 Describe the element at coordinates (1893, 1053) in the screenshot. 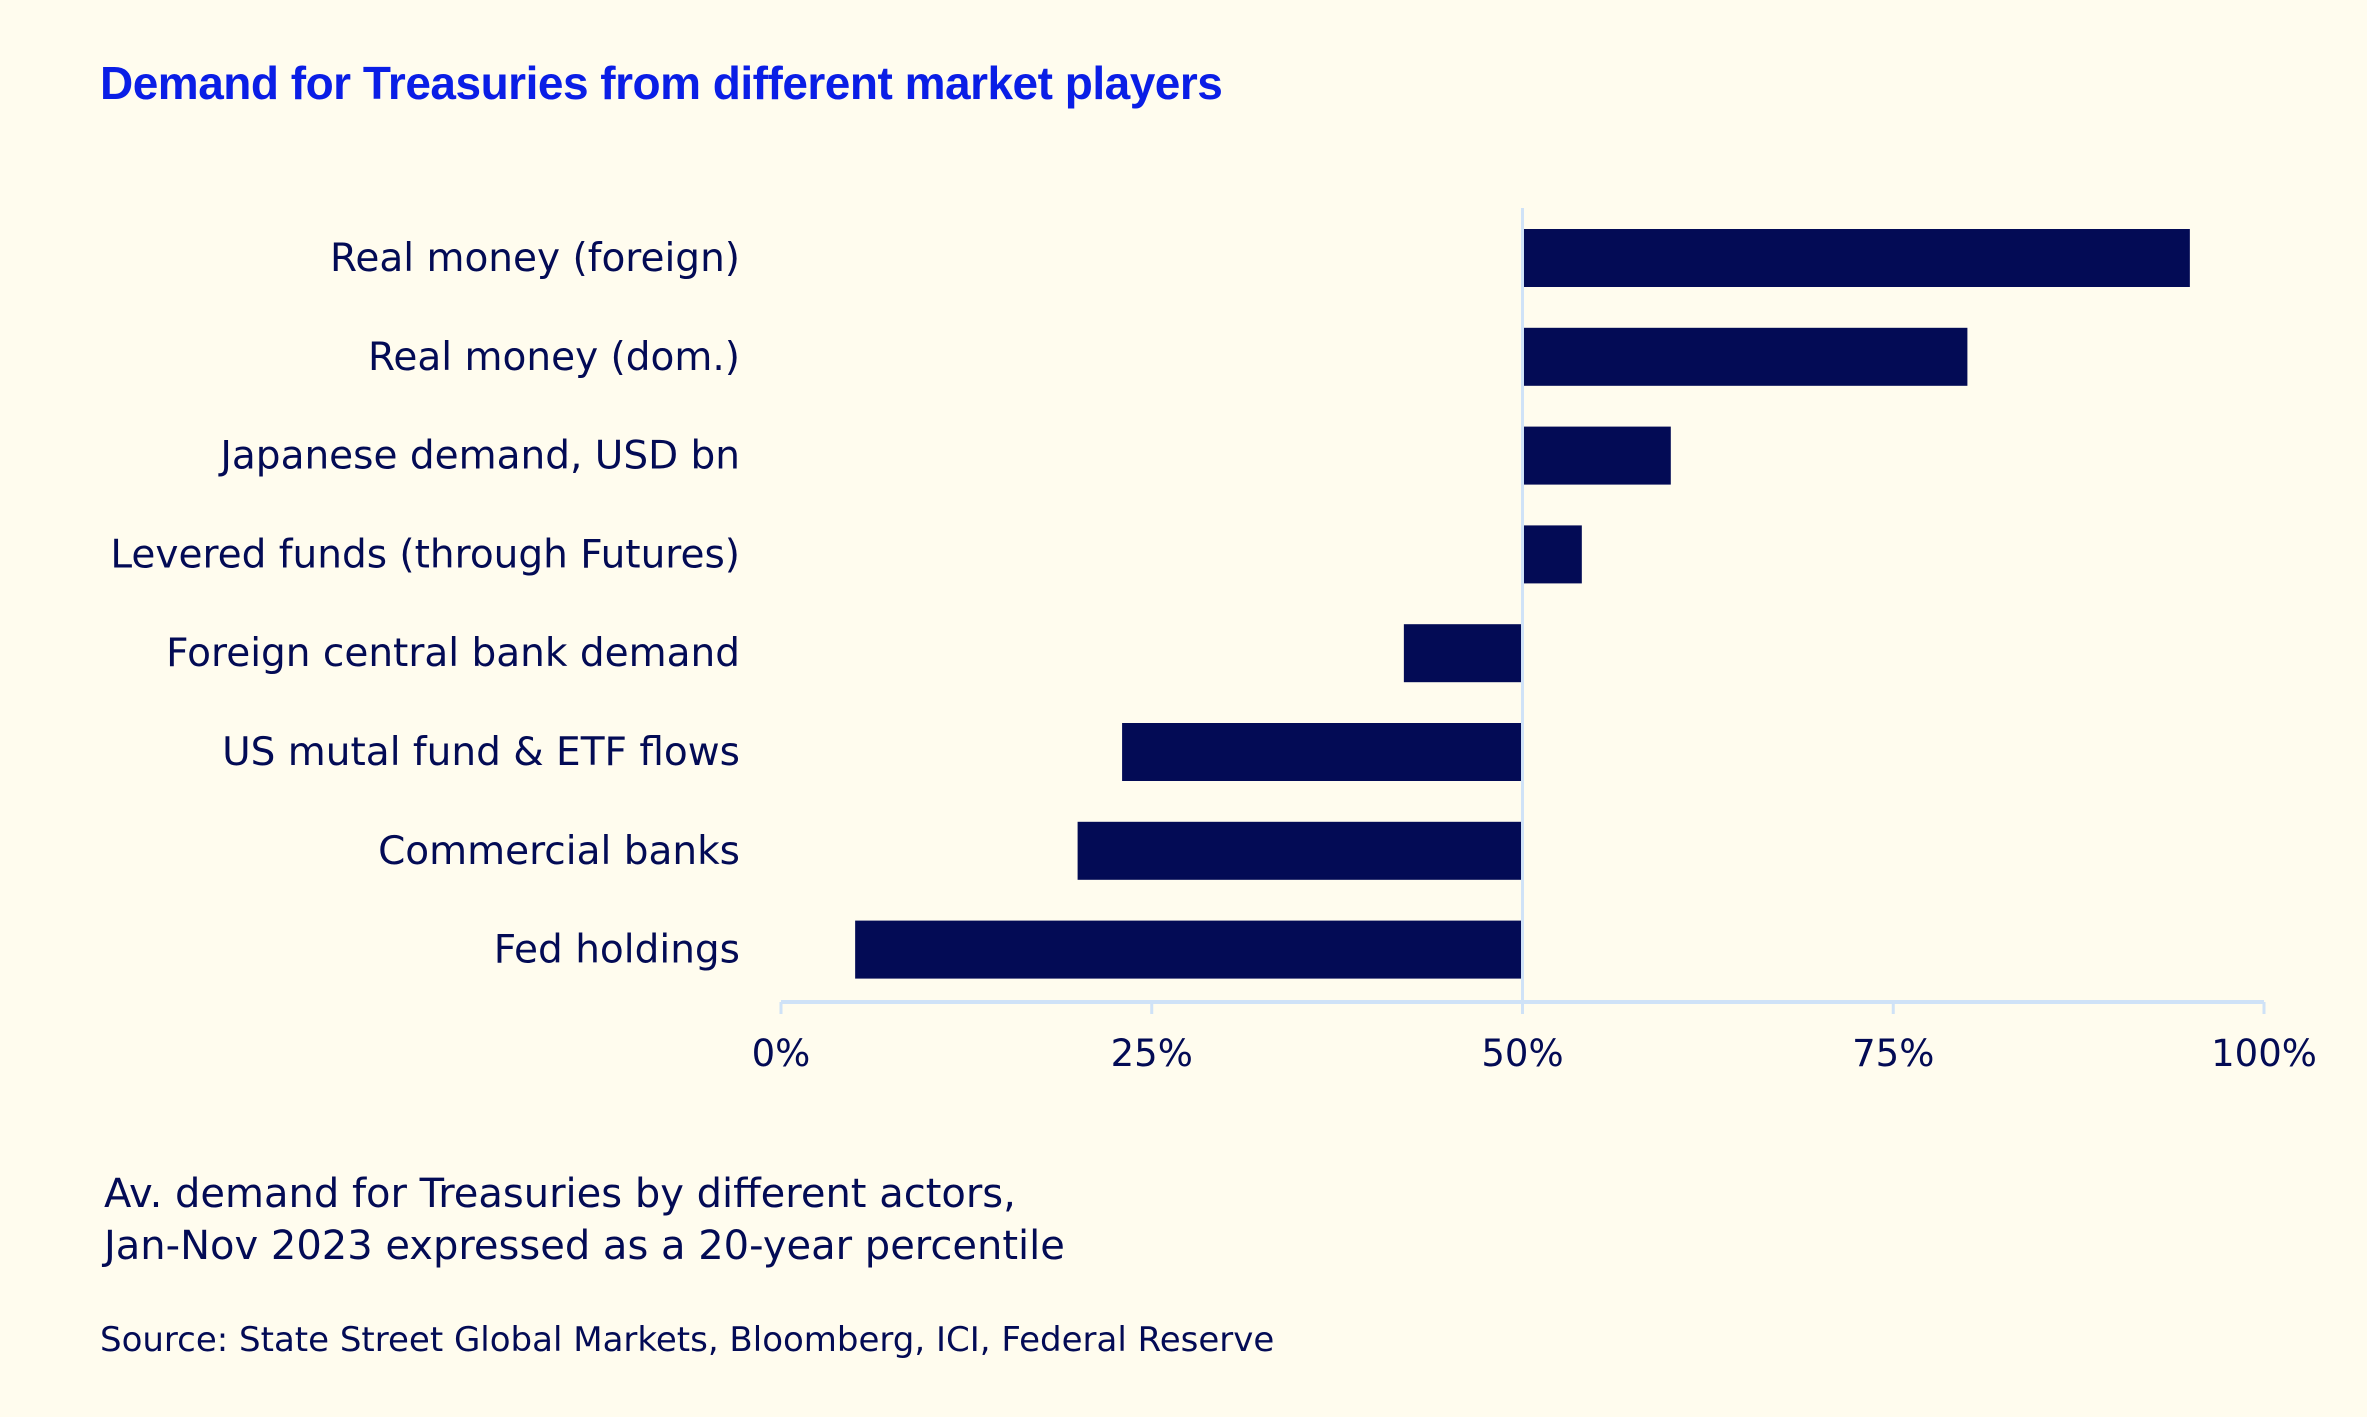

I see `x-tick-label: 75%` at that location.